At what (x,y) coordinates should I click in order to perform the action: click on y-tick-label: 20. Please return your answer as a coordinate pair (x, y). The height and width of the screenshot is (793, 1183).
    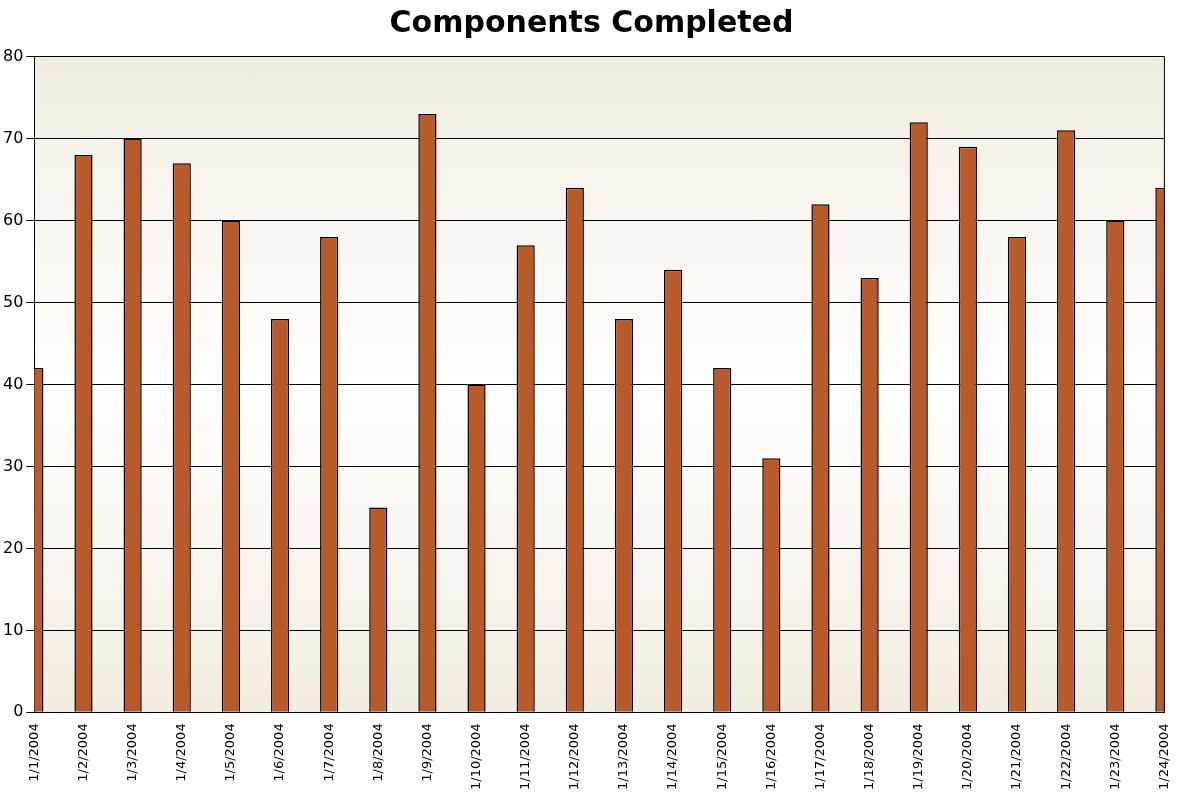
    Looking at the image, I should click on (13, 547).